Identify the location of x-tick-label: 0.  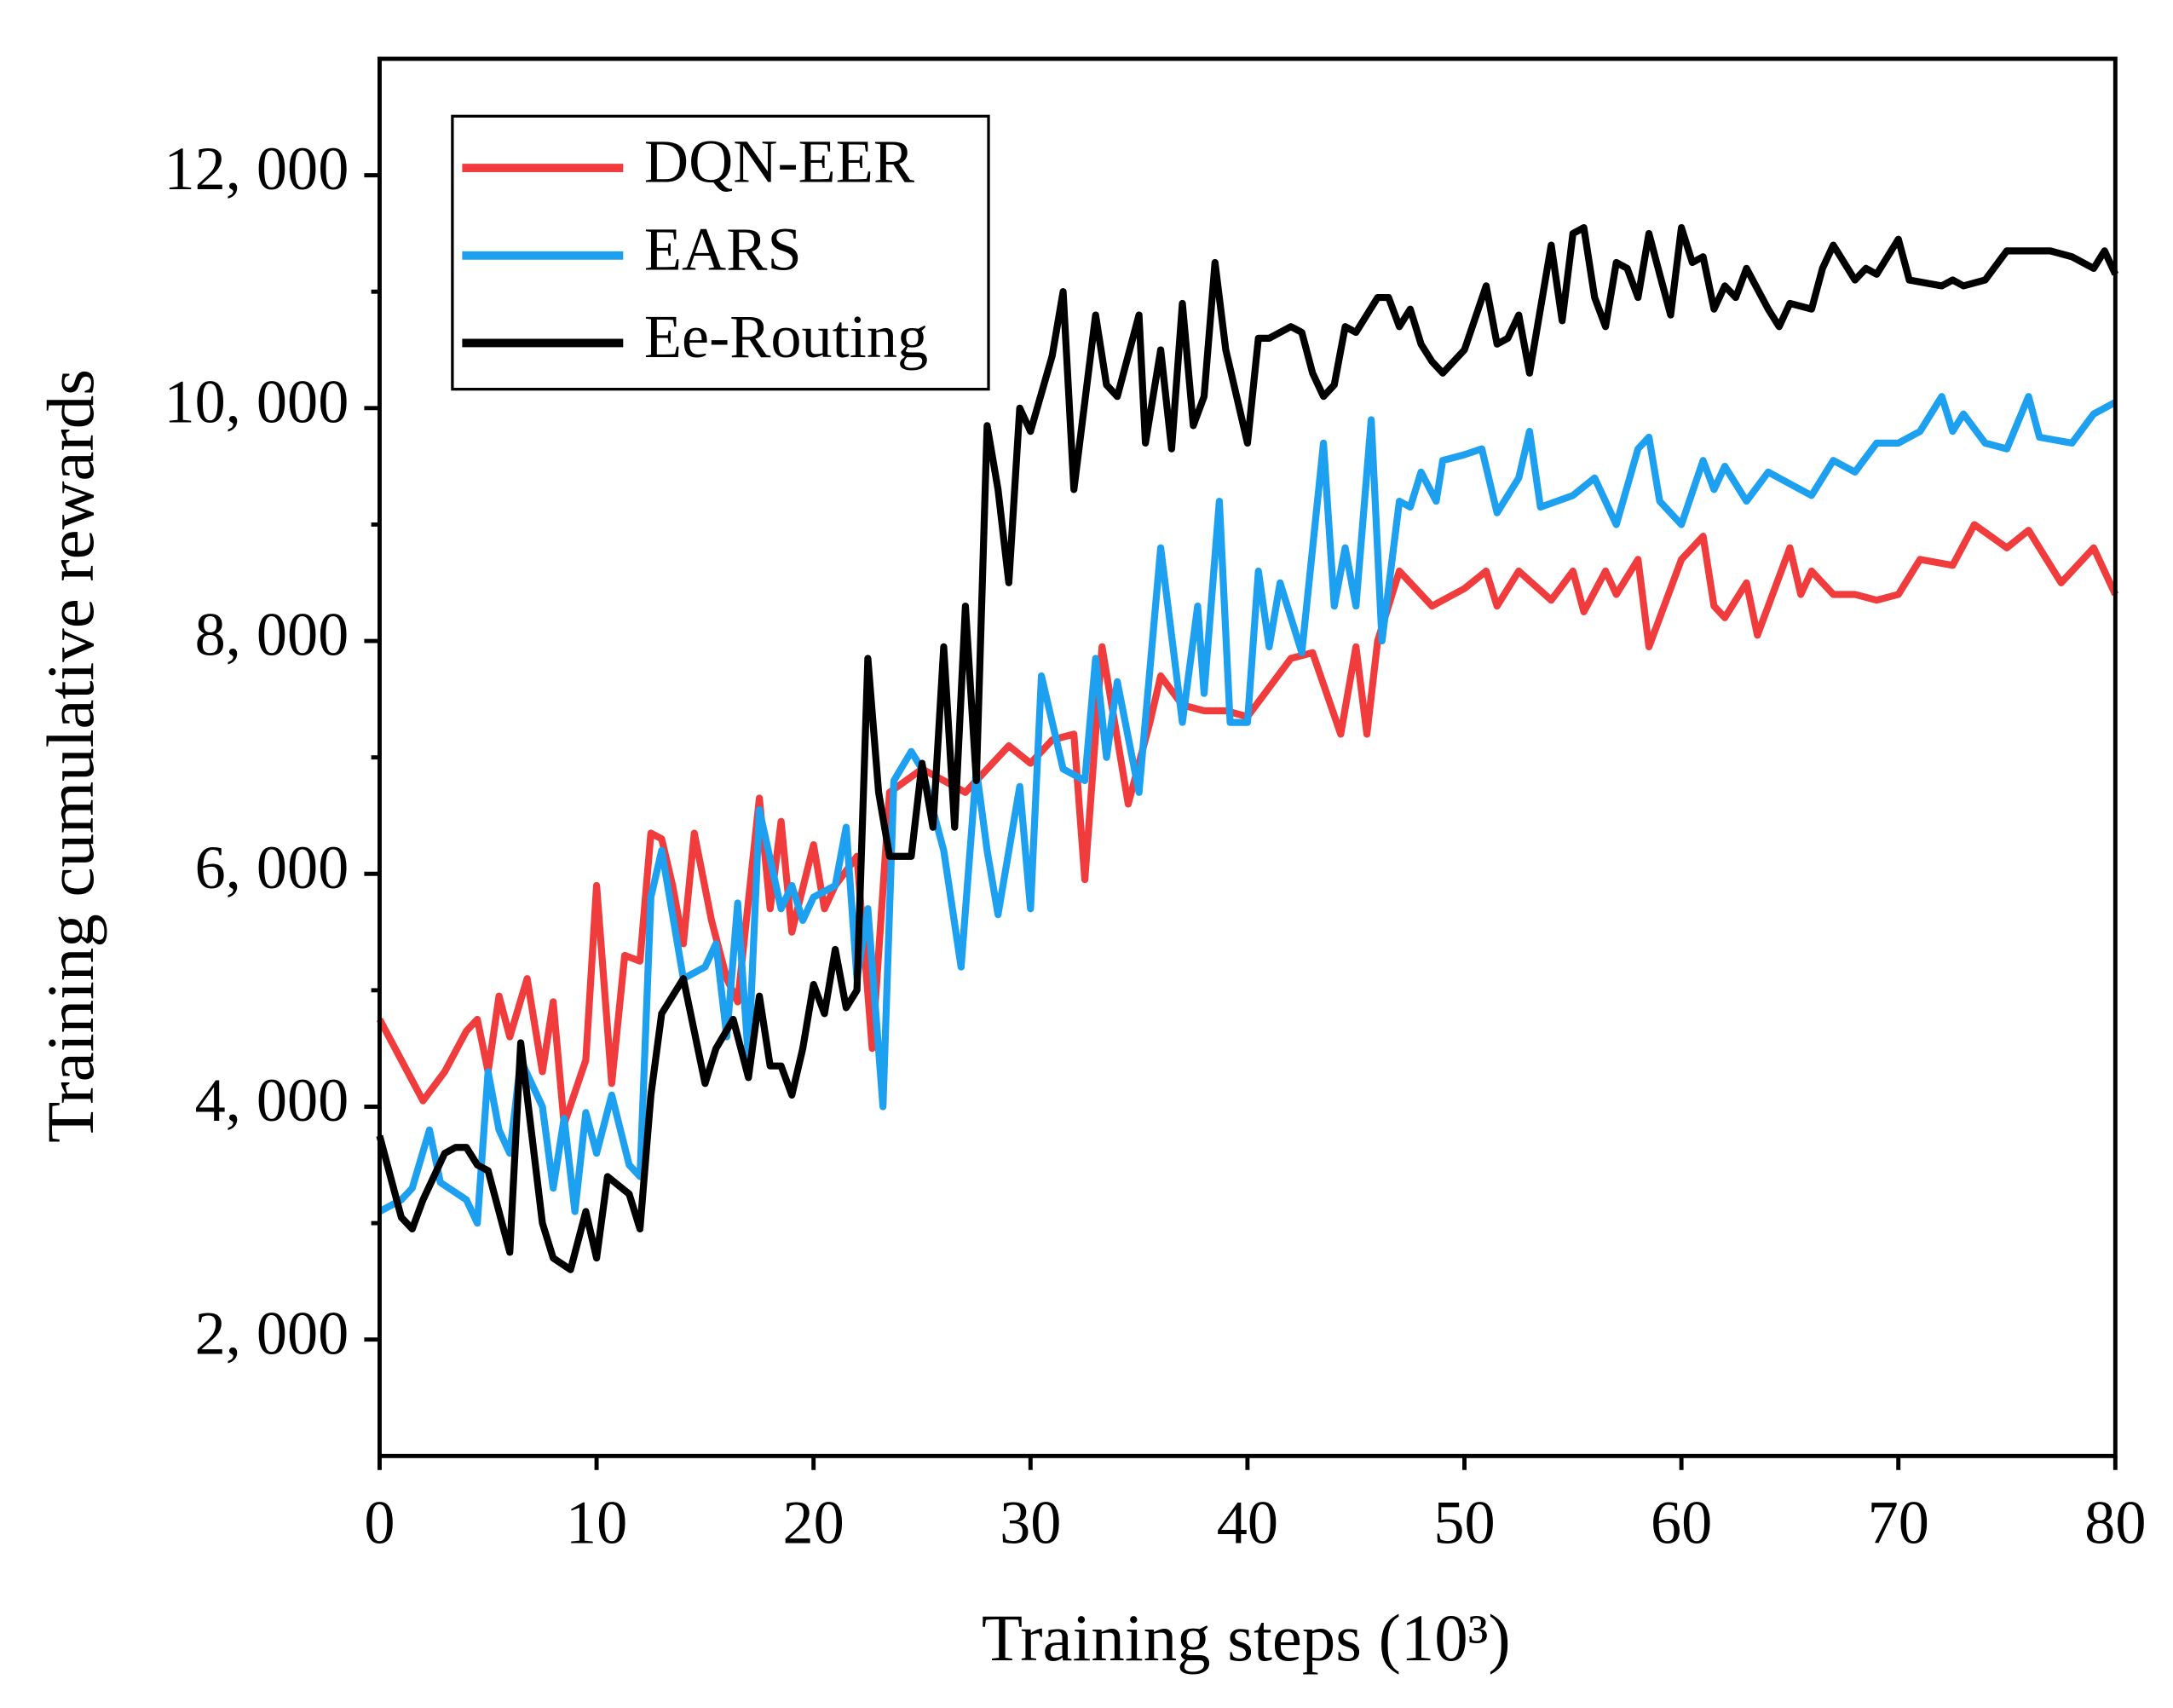
(379, 1522).